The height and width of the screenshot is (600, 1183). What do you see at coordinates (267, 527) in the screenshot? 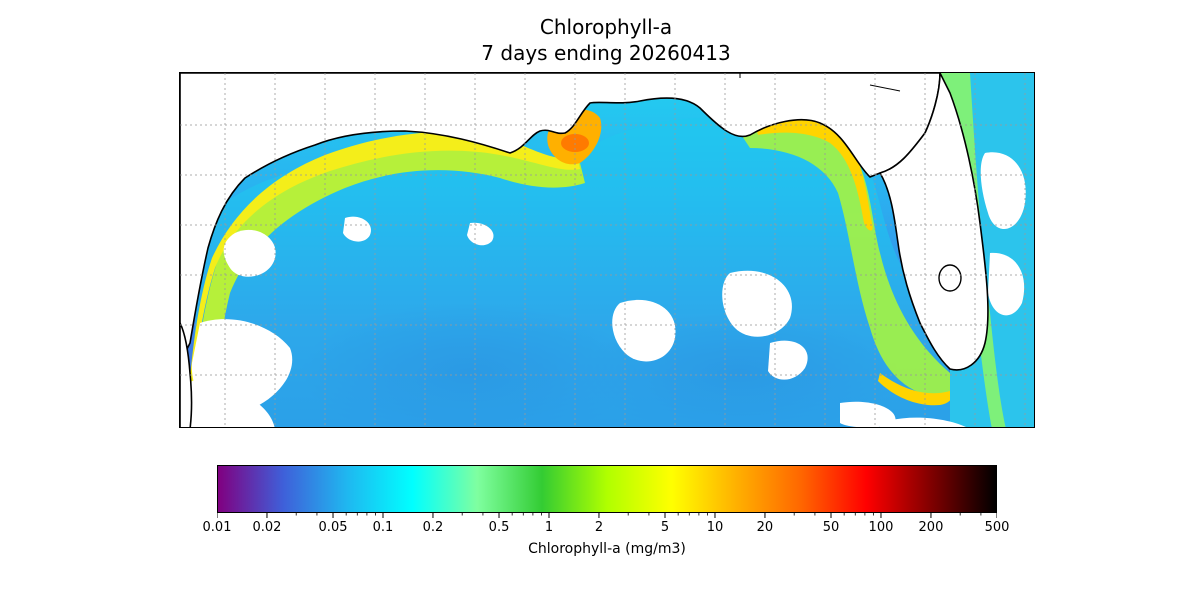
I see `colorbar-tick-label: 0.02` at bounding box center [267, 527].